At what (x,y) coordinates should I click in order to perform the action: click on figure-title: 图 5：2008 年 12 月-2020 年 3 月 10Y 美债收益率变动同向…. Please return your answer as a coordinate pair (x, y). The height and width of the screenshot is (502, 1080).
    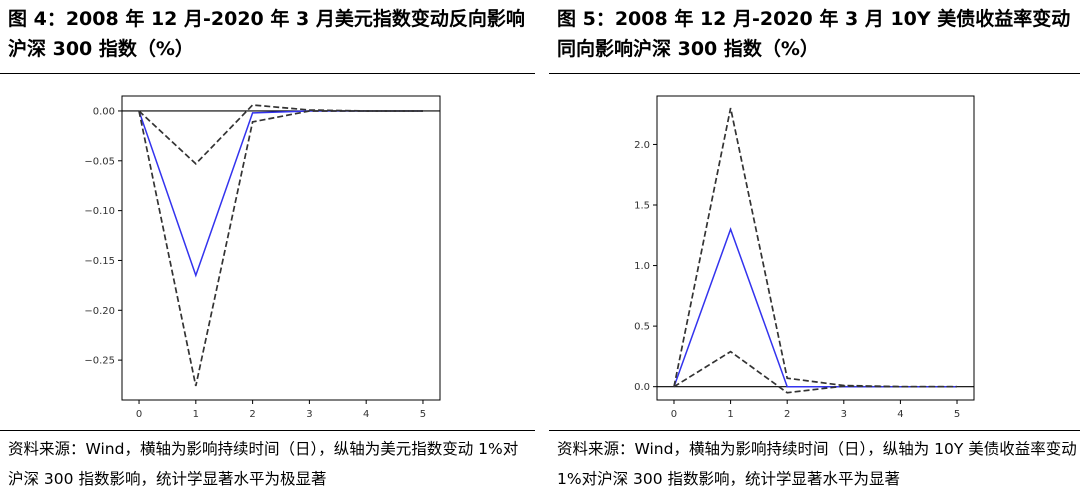
    Looking at the image, I should click on (814, 34).